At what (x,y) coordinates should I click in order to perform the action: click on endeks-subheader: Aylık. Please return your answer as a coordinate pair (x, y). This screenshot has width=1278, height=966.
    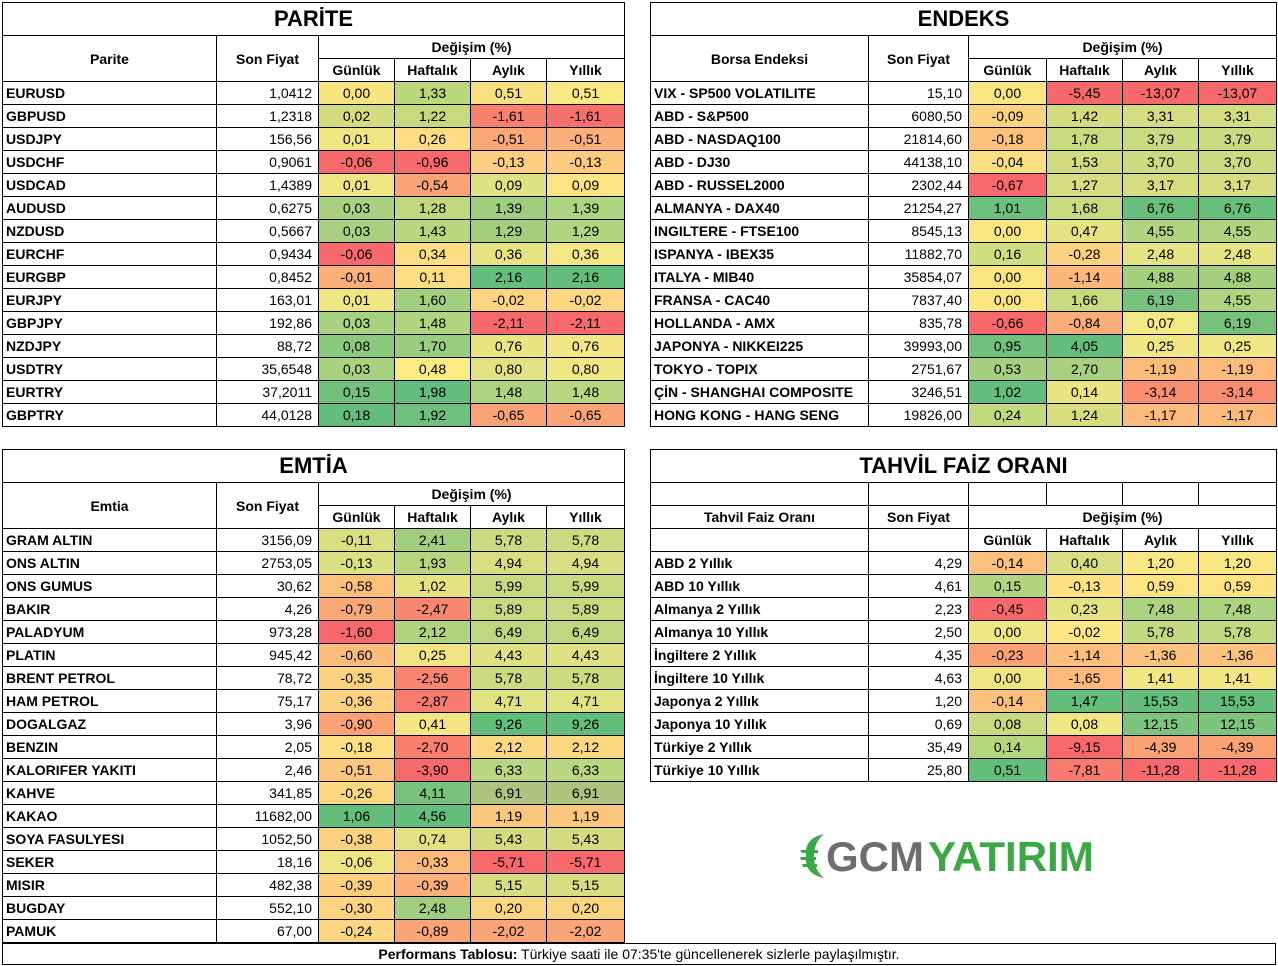
    Looking at the image, I should click on (1160, 70).